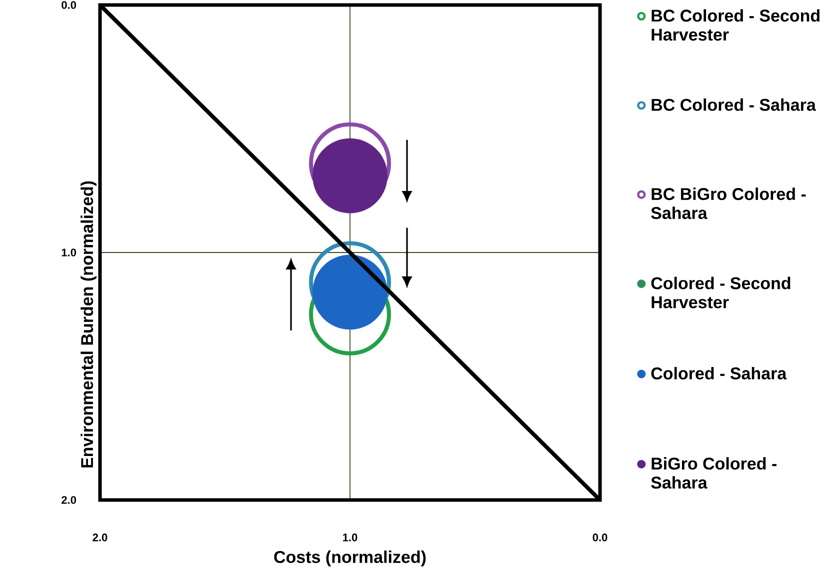 This screenshot has width=837, height=576. What do you see at coordinates (350, 558) in the screenshot?
I see `x-axis-title: Costs (normalized)` at bounding box center [350, 558].